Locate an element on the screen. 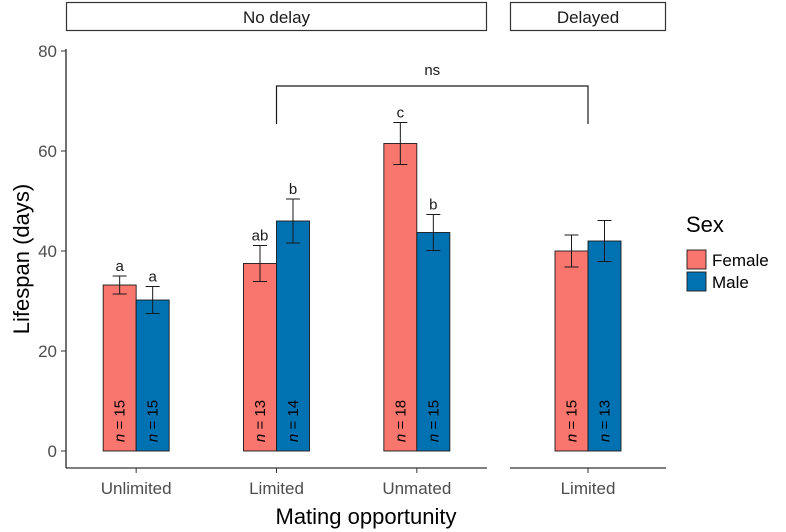 The image size is (786, 532). x-tick-label: Unmated is located at coordinates (416, 488).